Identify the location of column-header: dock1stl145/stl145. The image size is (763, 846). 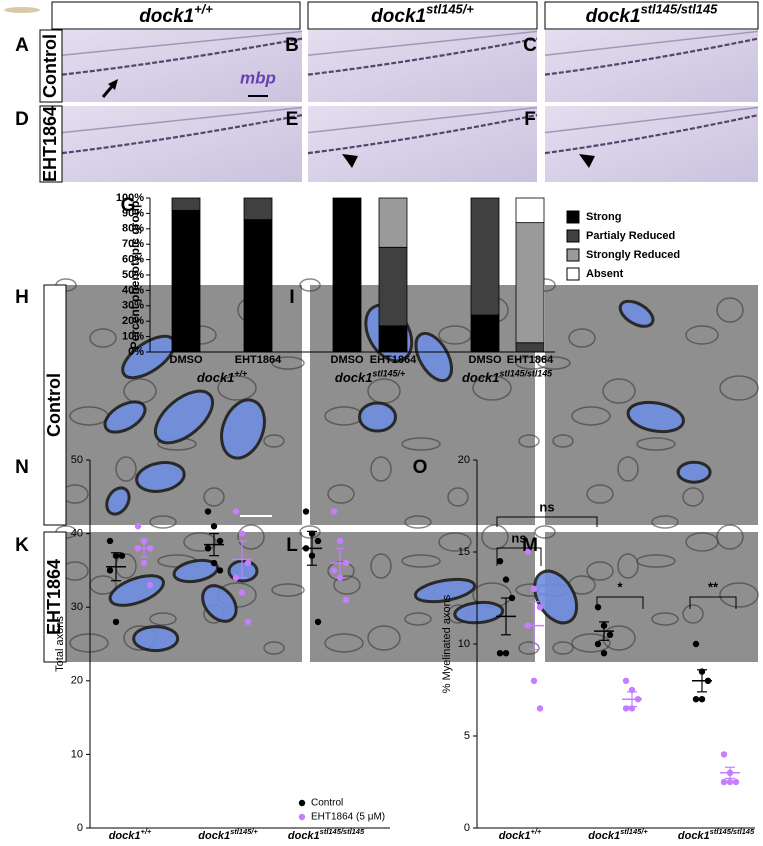
(652, 14).